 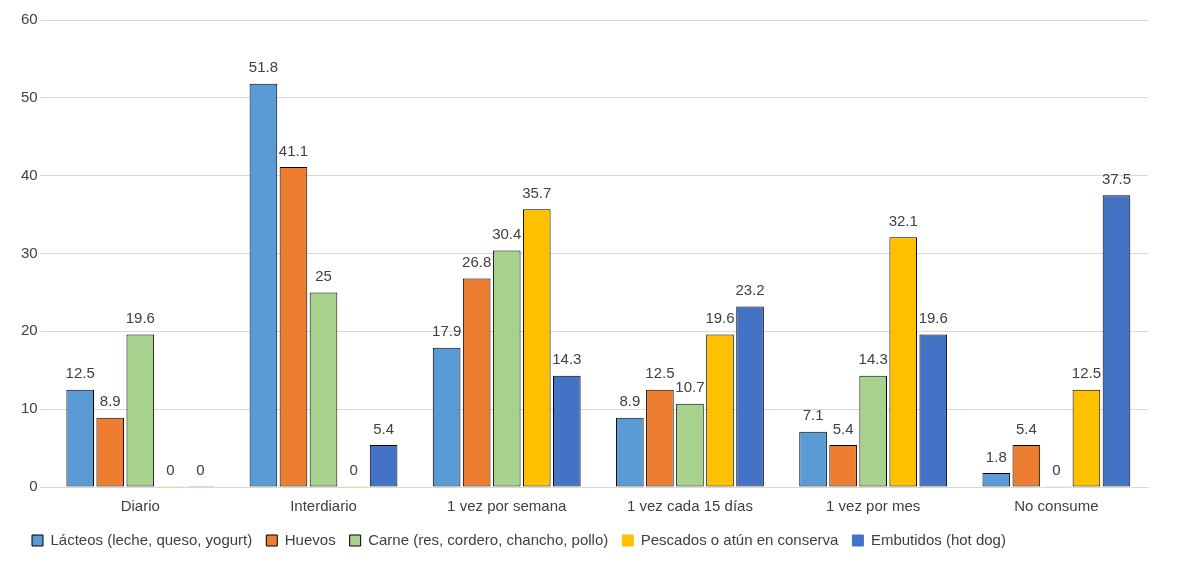 I want to click on data-label: 37.5, so click(x=1116, y=178).